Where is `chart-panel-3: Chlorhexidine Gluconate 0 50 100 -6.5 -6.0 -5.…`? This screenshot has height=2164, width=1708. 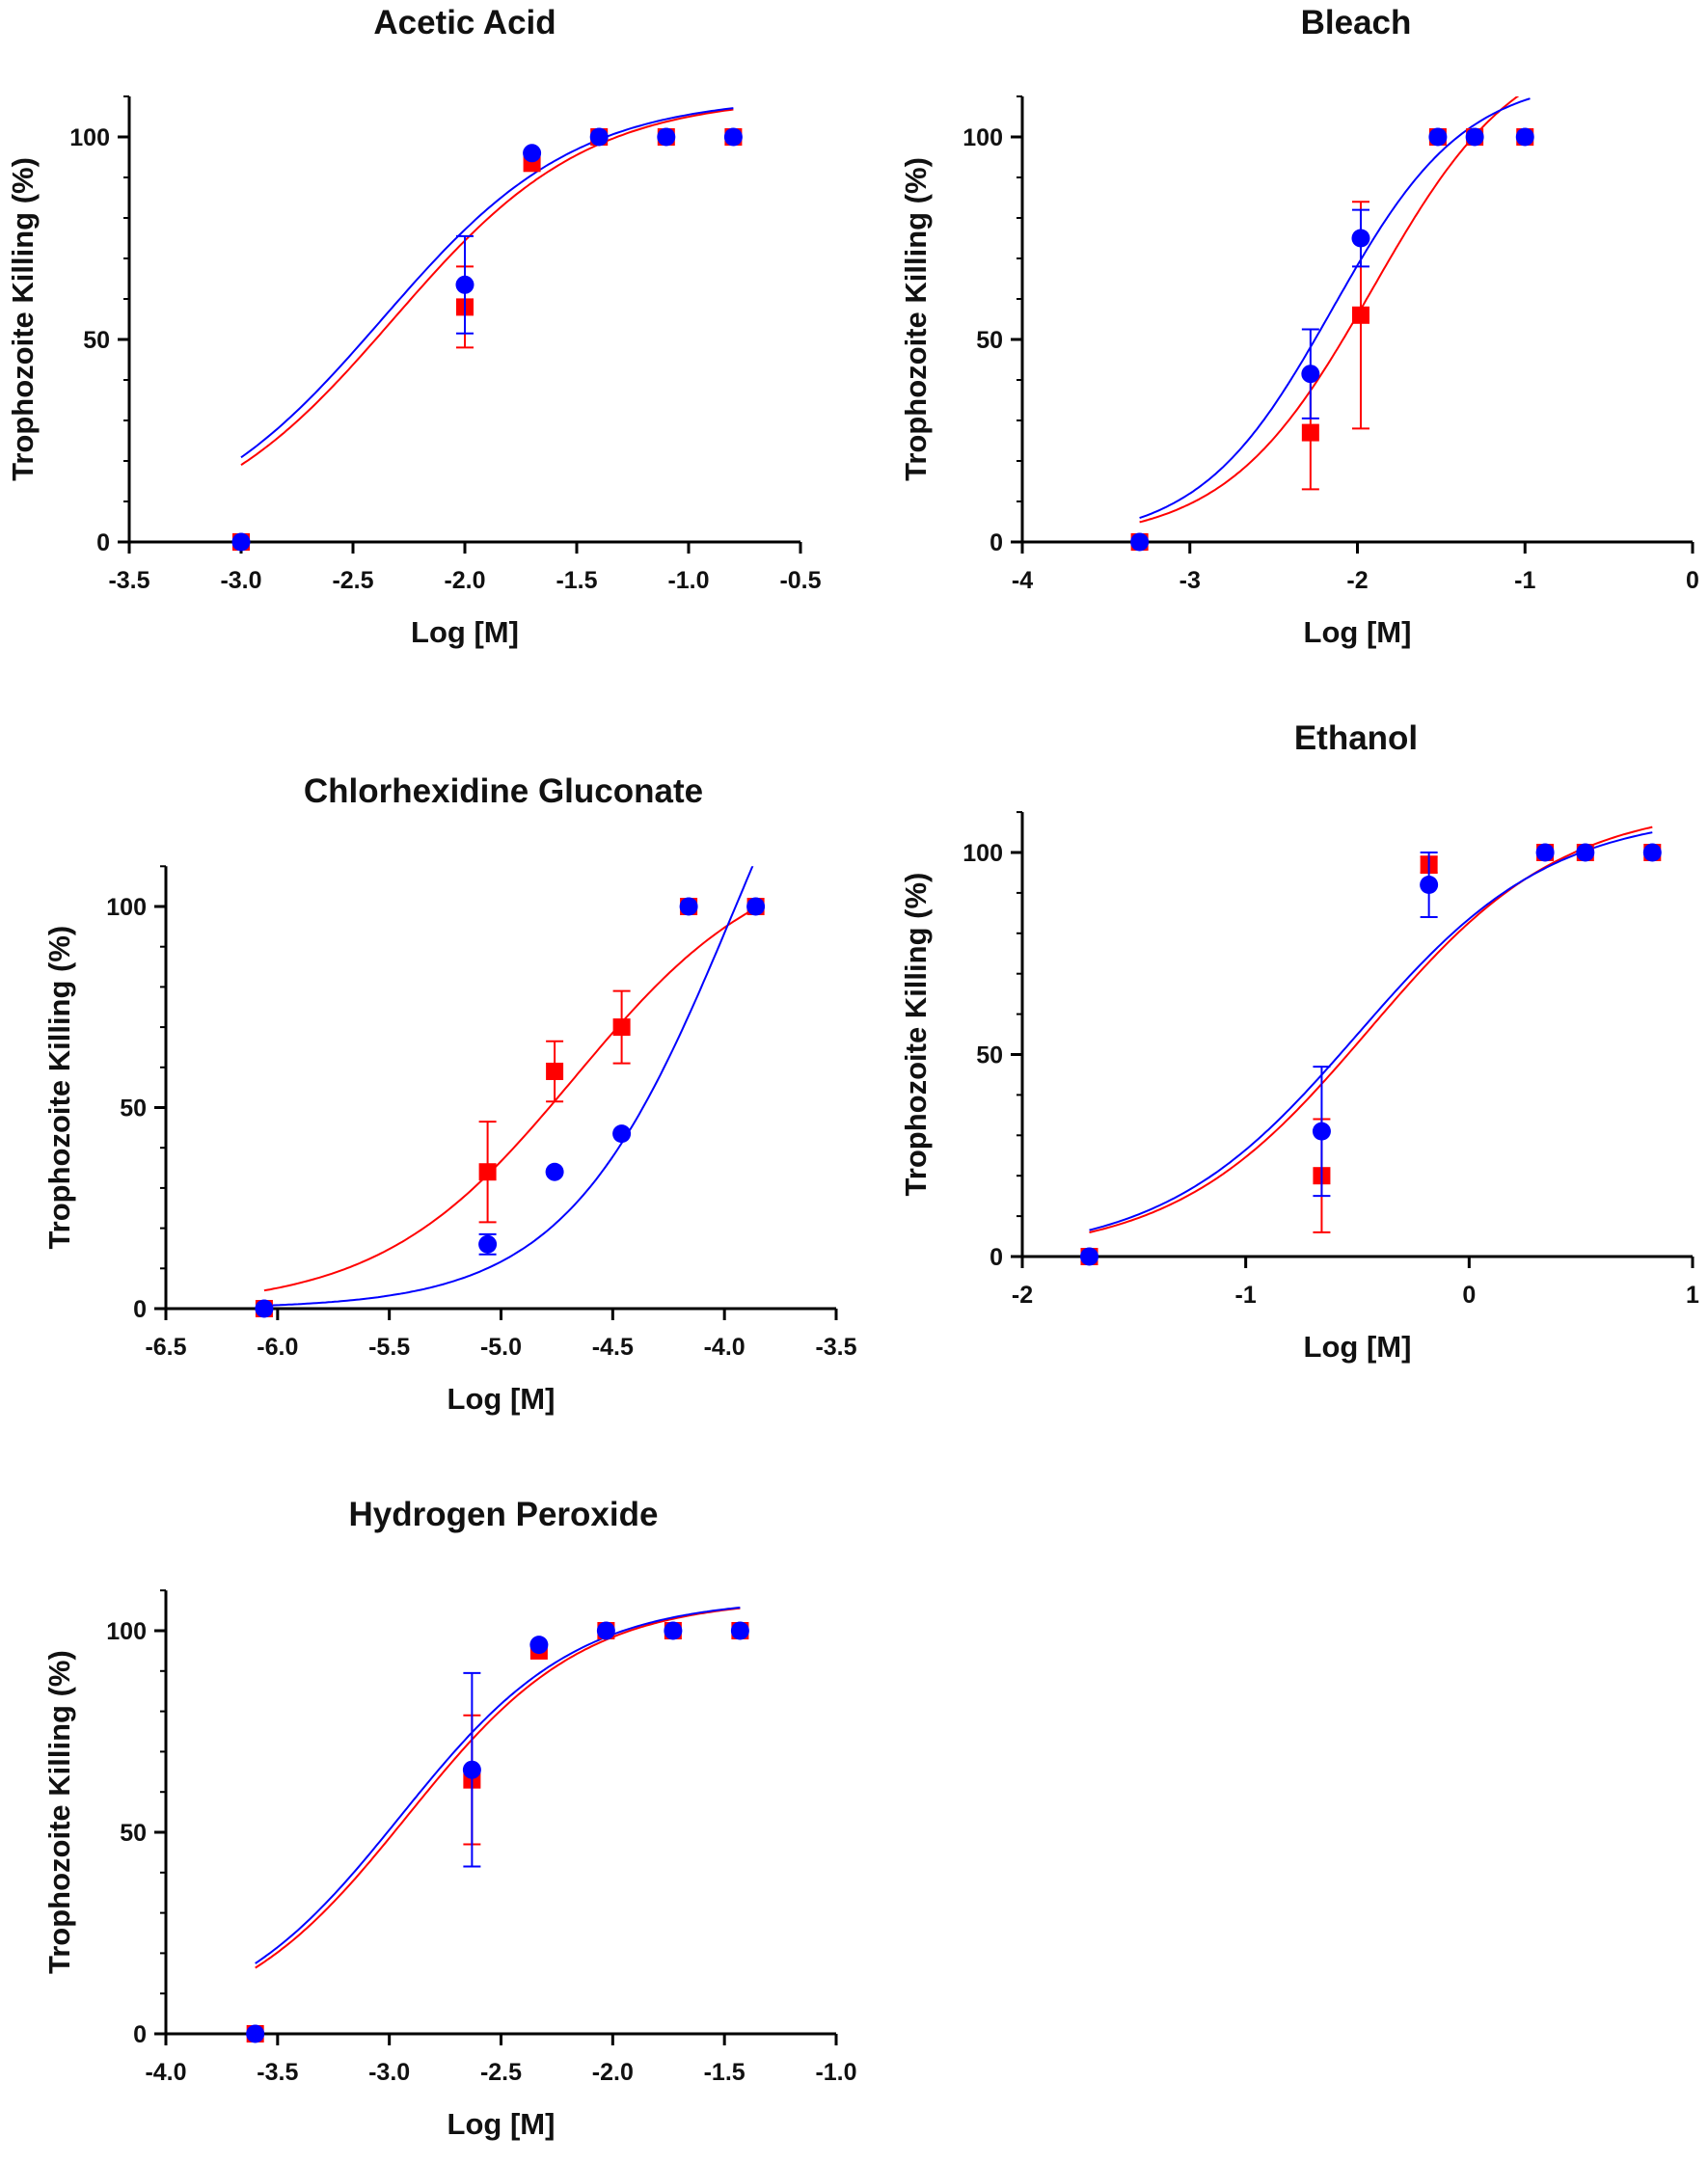 chart-panel-3: Chlorhexidine Gluconate 0 50 100 -6.5 -6.0 -5.… is located at coordinates (449, 1094).